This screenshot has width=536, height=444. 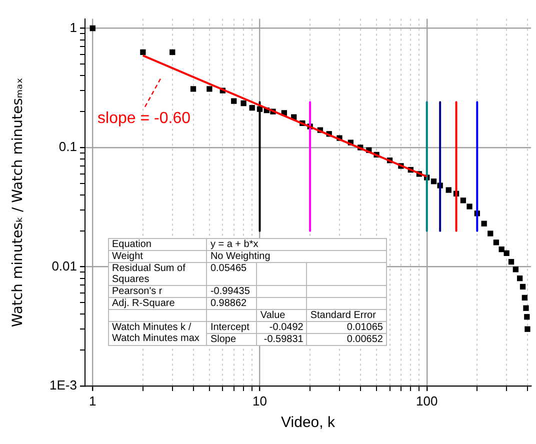 What do you see at coordinates (364, 339) in the screenshot?
I see `annotation: 0.00652` at bounding box center [364, 339].